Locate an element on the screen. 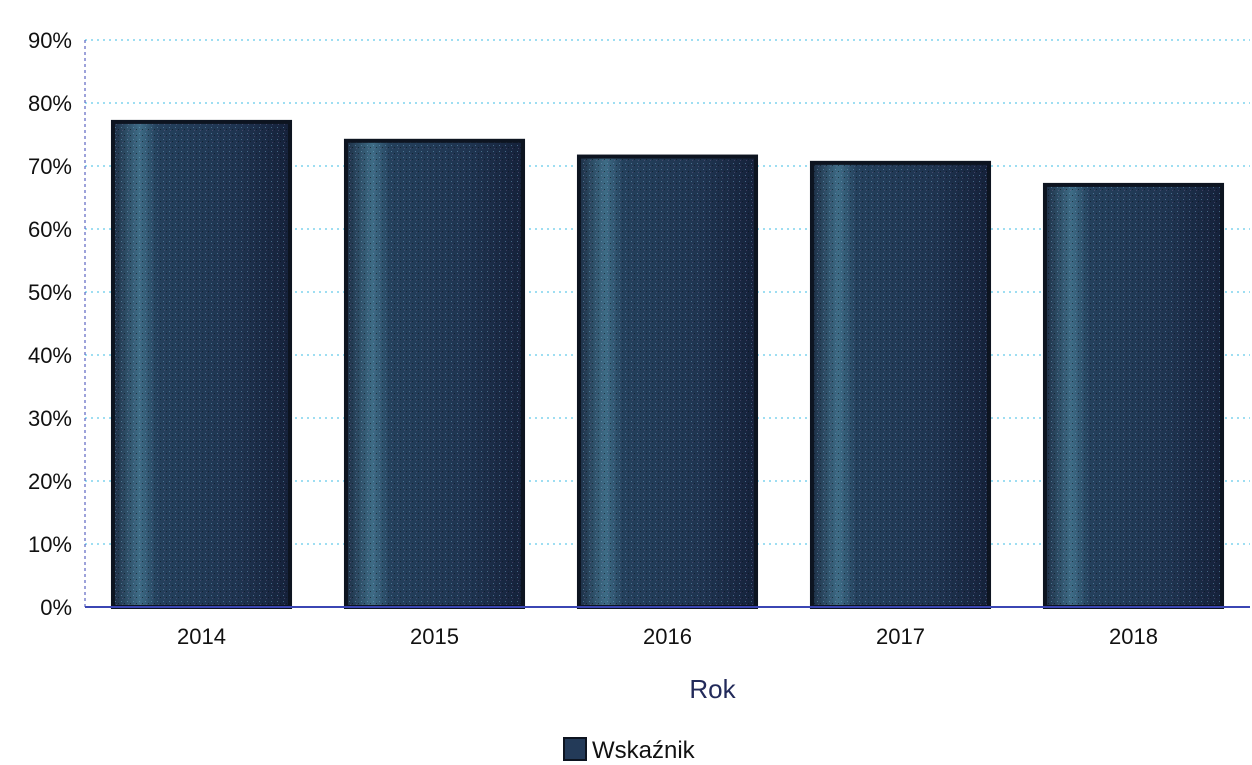 The width and height of the screenshot is (1252, 765). bar-texture-2017 is located at coordinates (900, 384).